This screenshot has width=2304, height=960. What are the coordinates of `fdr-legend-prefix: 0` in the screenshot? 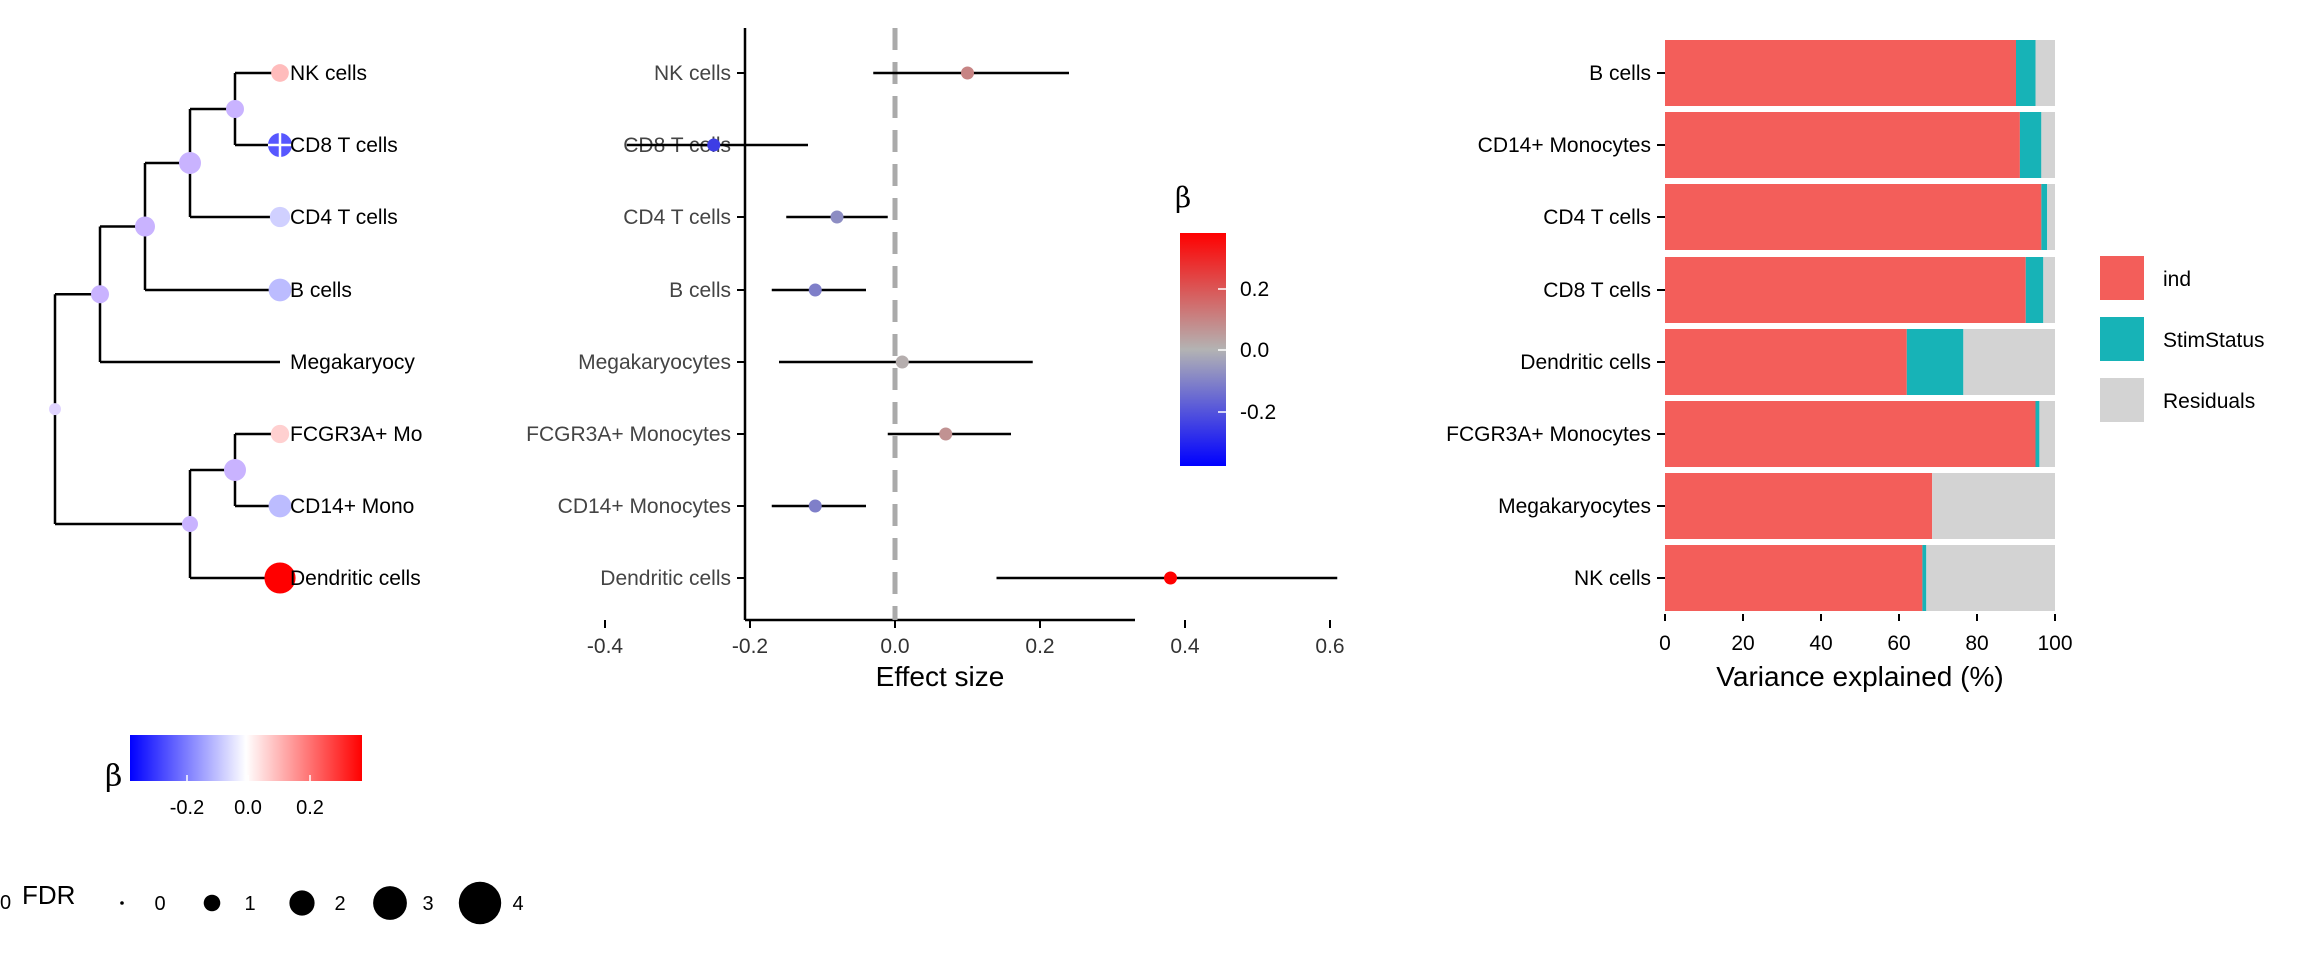 It's located at (5, 903).